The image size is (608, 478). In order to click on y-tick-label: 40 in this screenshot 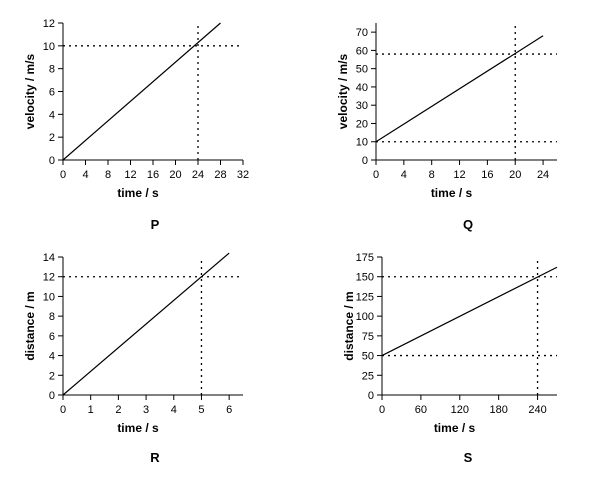, I will do `click(362, 88)`.